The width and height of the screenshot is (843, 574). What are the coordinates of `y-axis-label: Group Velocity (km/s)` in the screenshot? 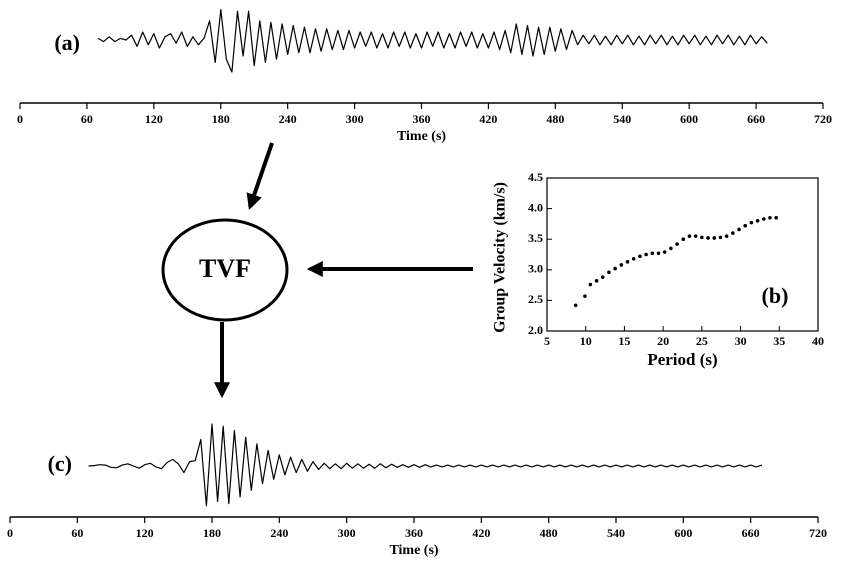 It's located at (500, 257).